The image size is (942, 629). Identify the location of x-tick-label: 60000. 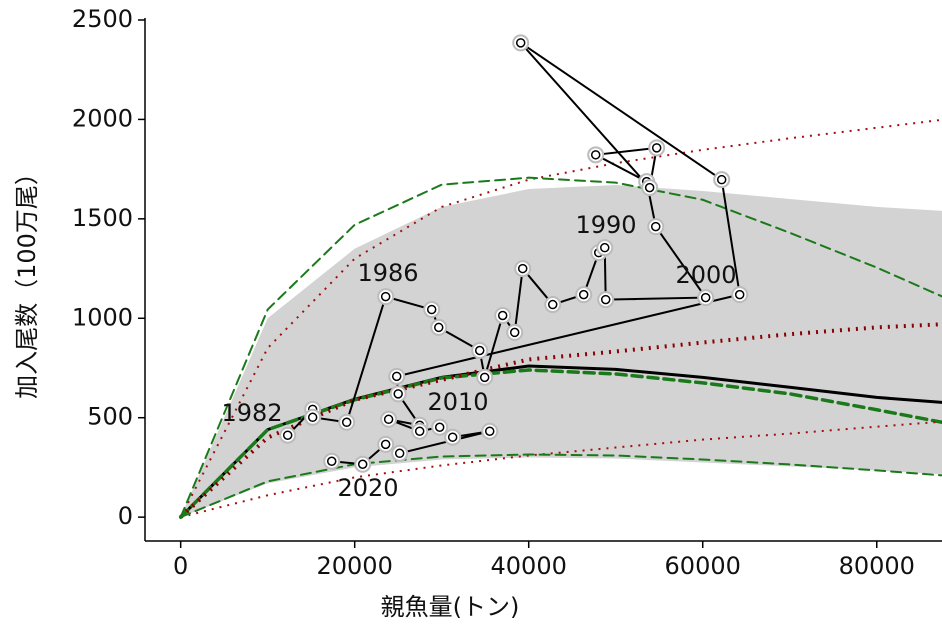
(703, 566).